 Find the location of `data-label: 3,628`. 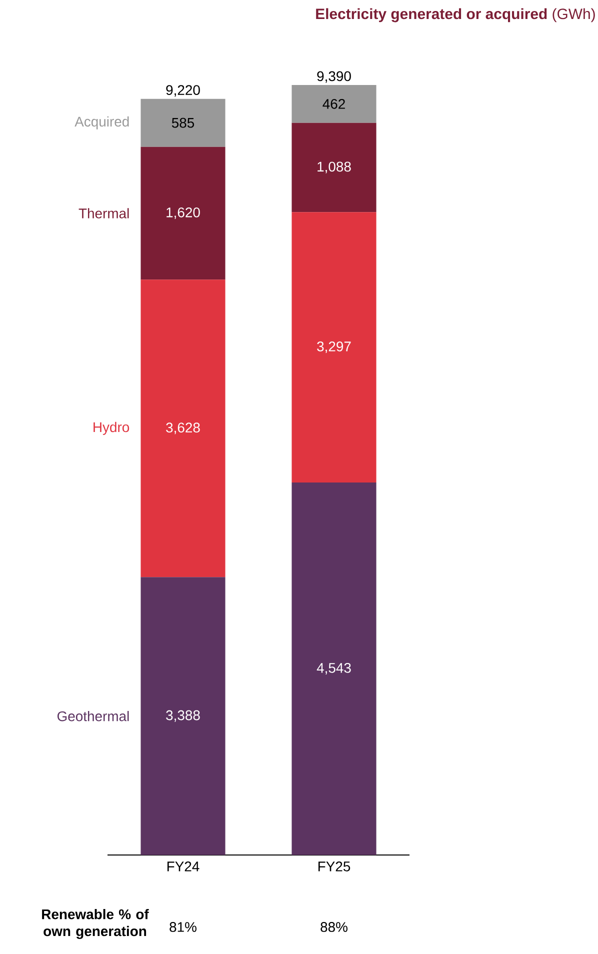

data-label: 3,628 is located at coordinates (183, 428).